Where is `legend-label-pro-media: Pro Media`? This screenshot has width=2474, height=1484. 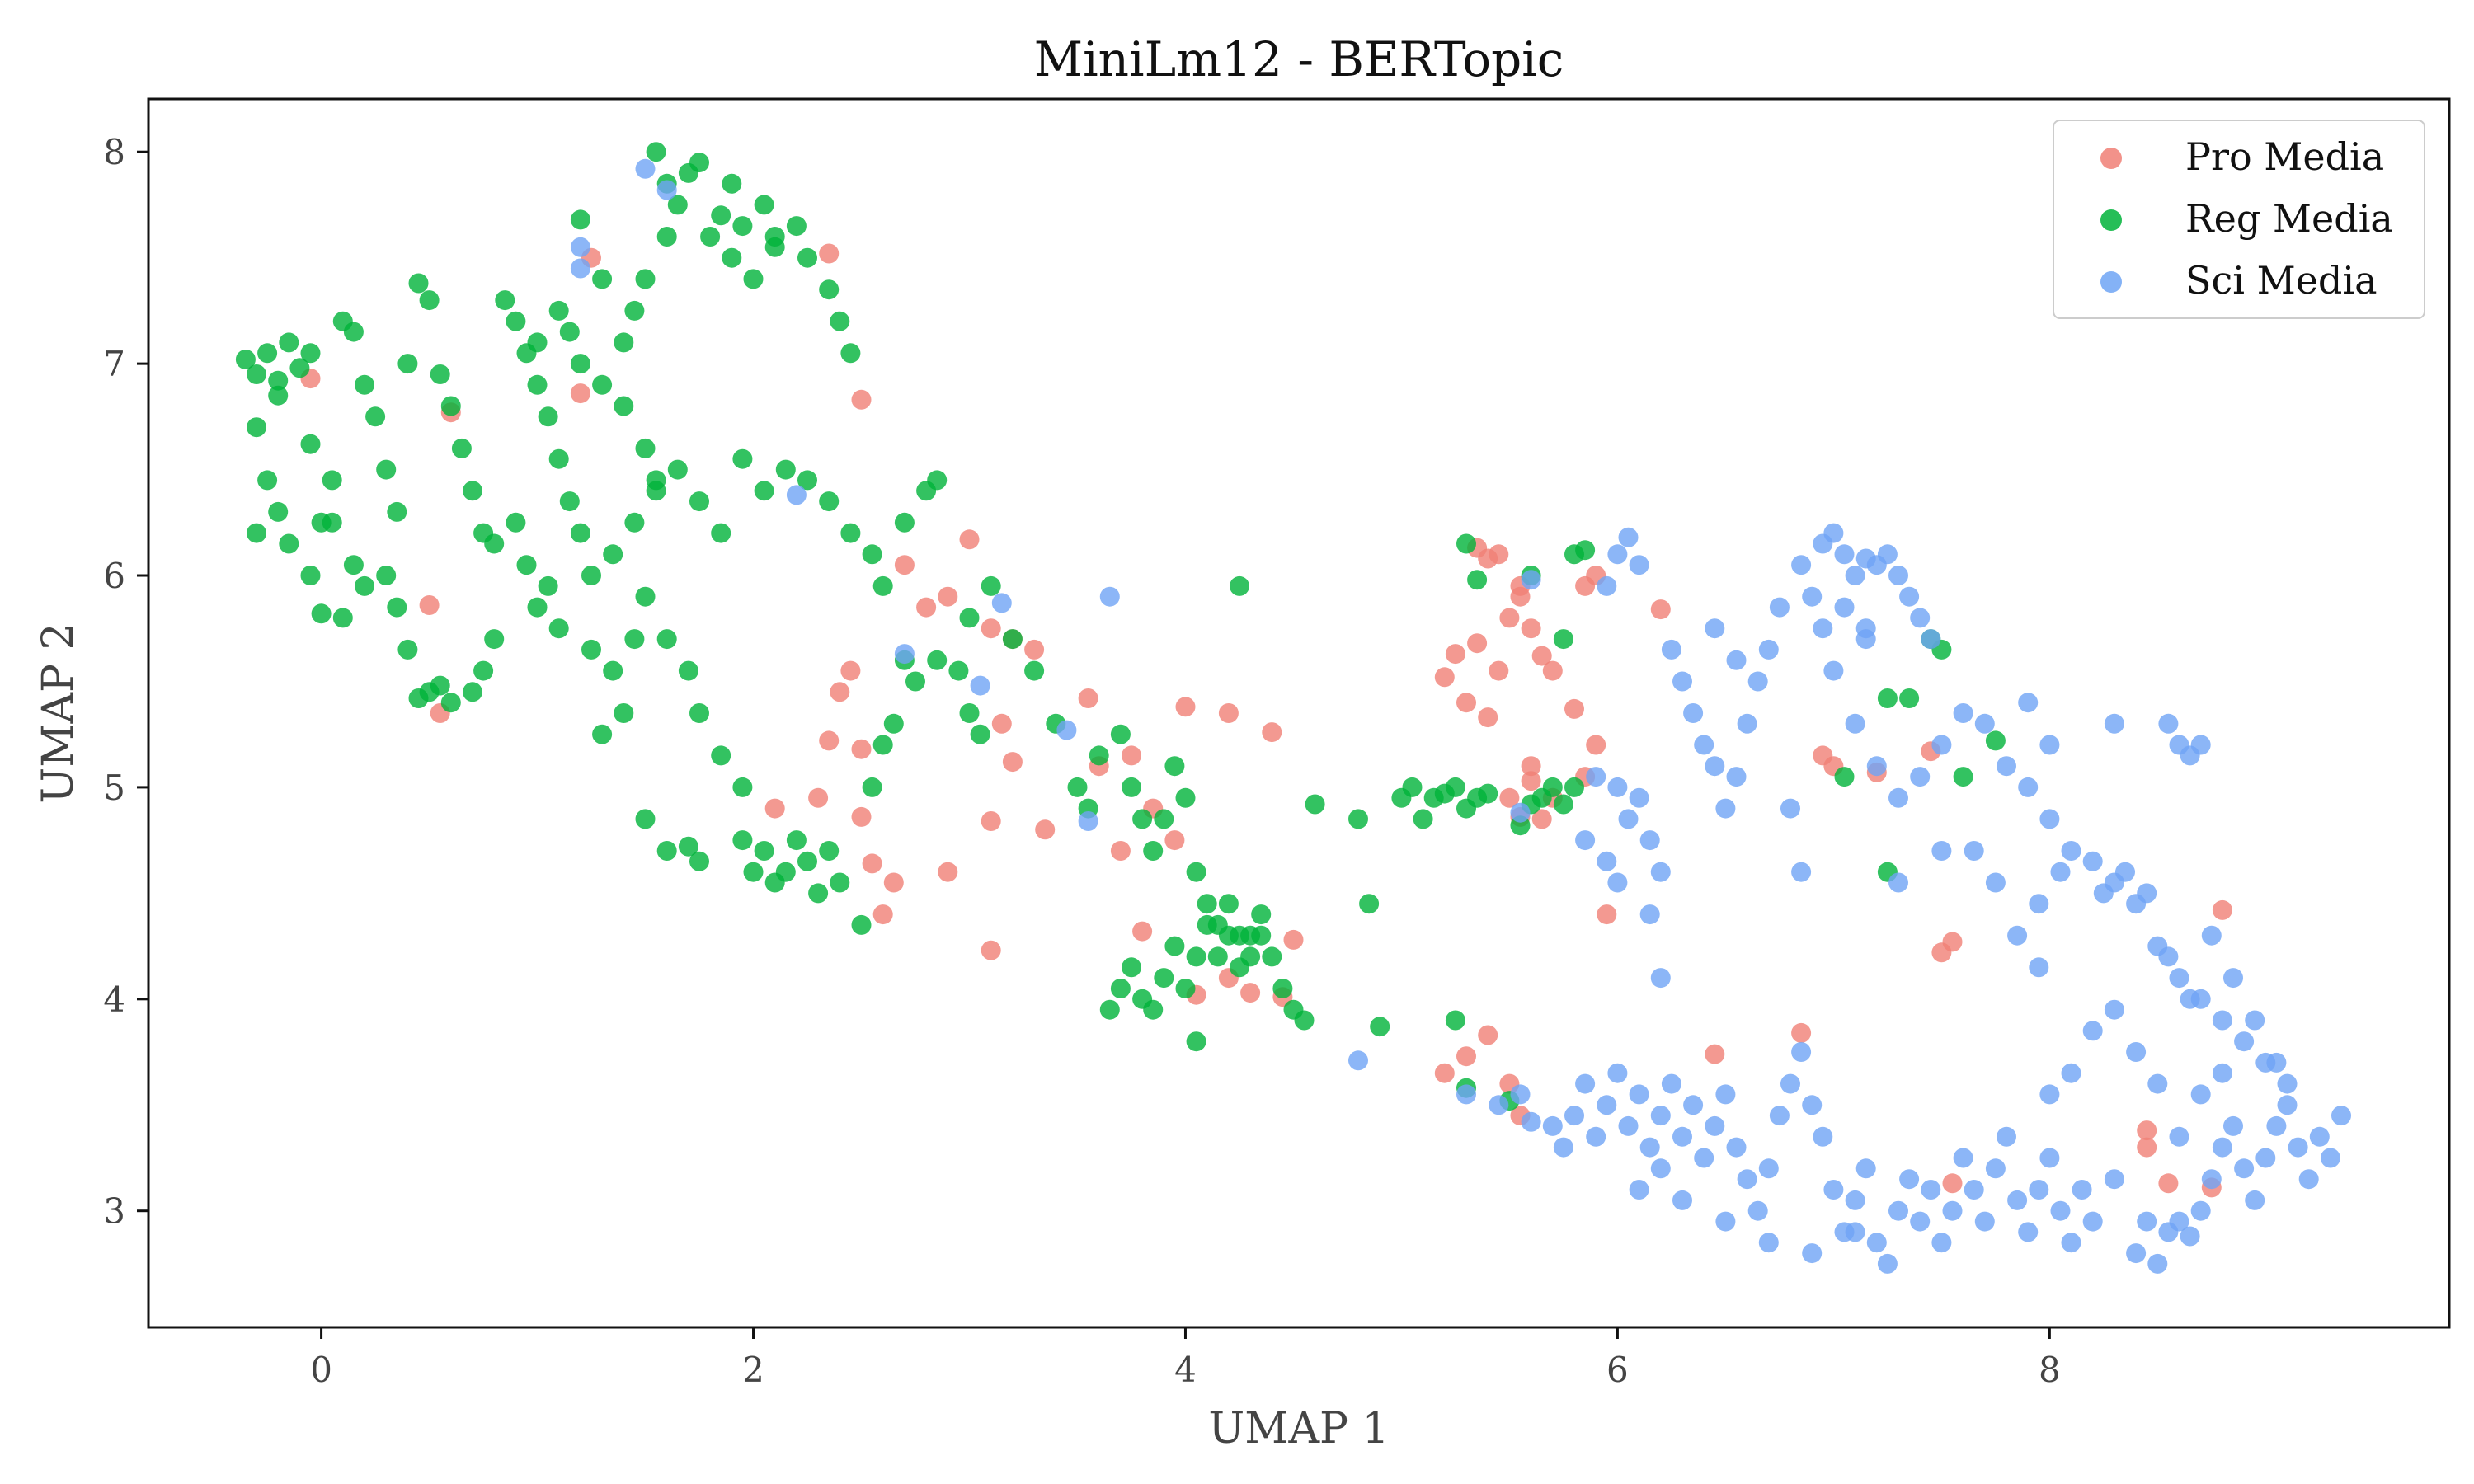 legend-label-pro-media: Pro Media is located at coordinates (2284, 156).